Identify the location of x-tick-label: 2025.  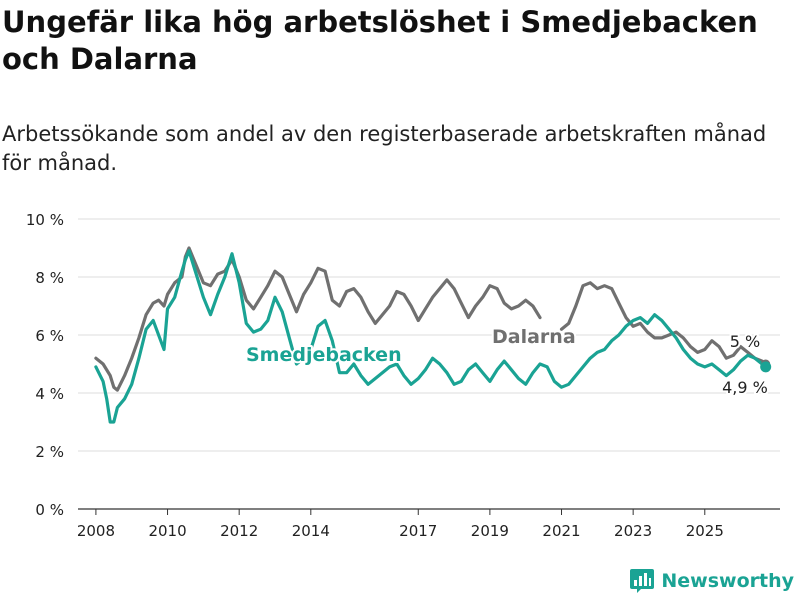
(705, 531).